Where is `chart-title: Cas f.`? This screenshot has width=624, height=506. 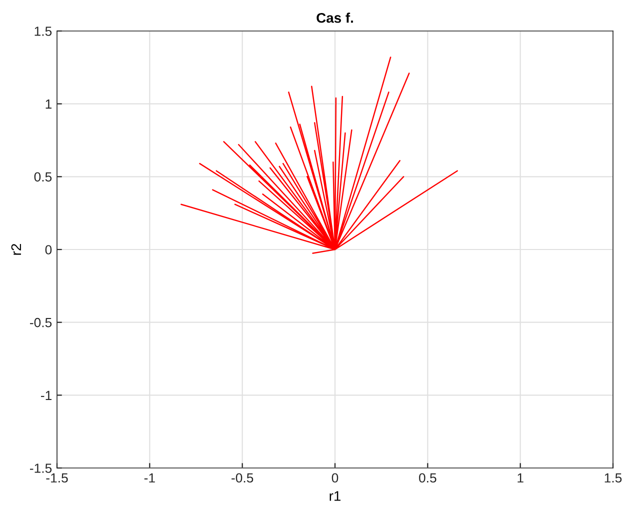
chart-title: Cas f. is located at coordinates (334, 17).